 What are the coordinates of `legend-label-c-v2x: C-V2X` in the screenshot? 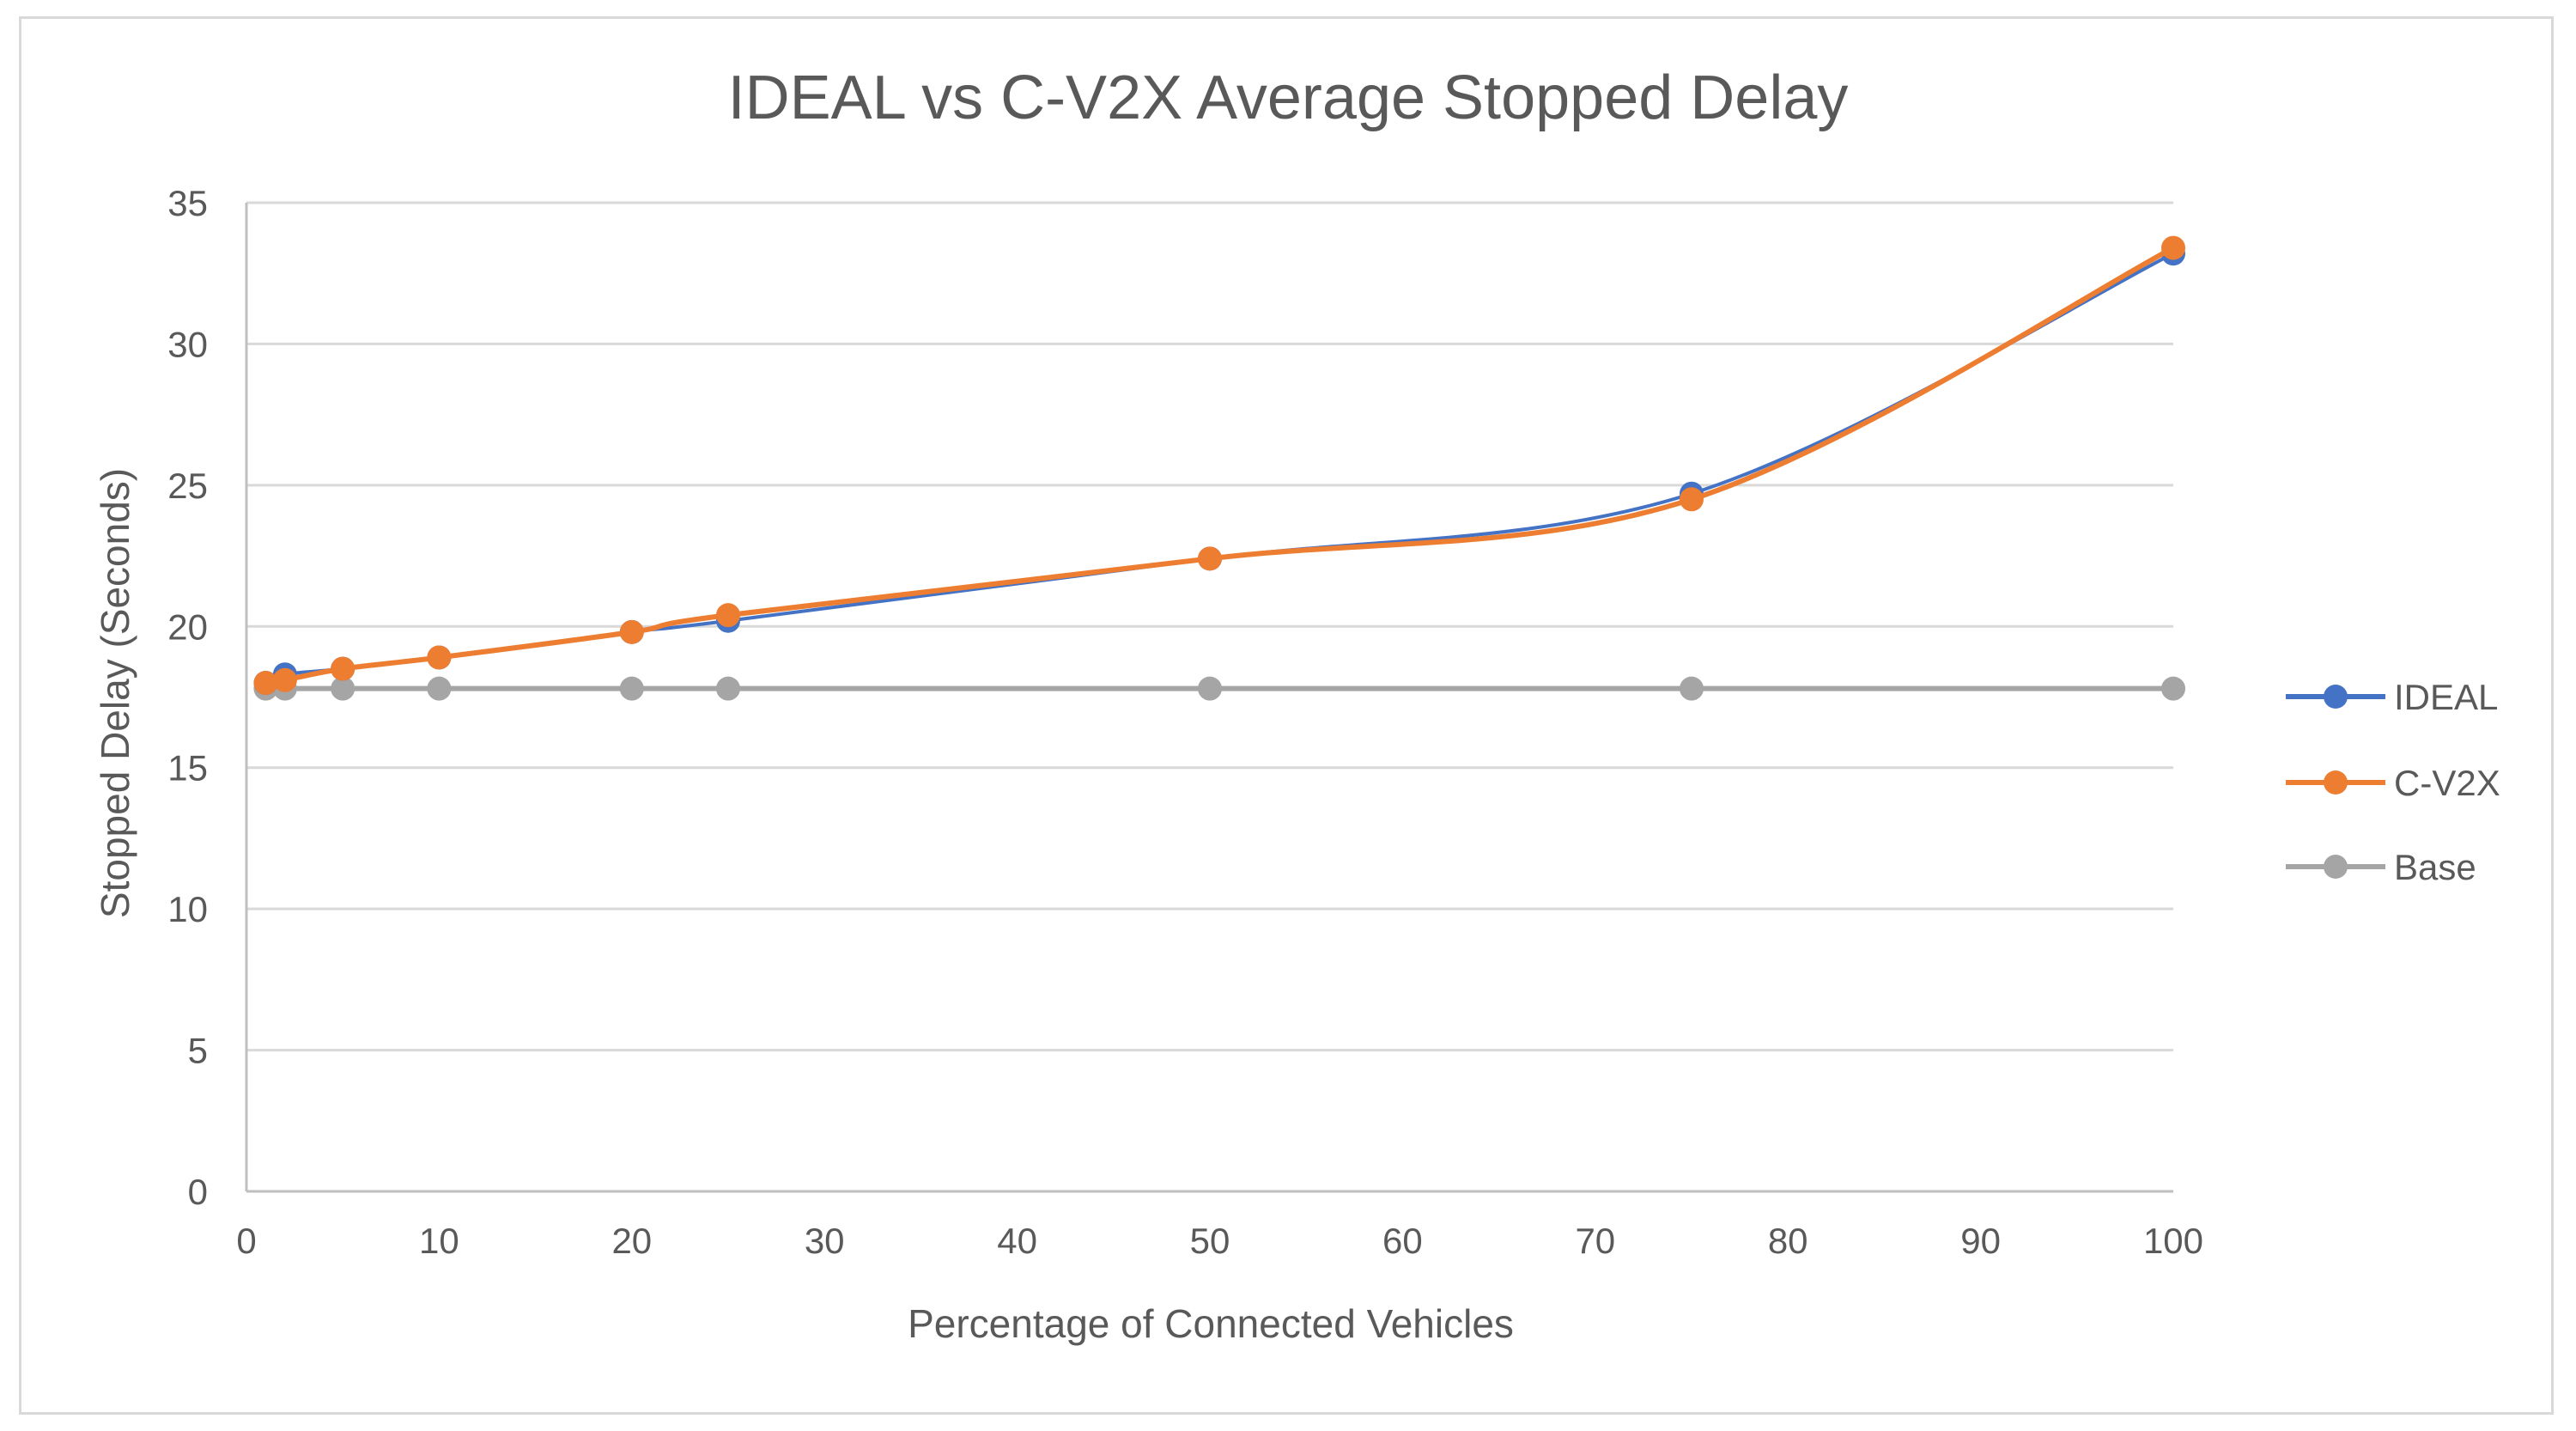 It's located at (2447, 783).